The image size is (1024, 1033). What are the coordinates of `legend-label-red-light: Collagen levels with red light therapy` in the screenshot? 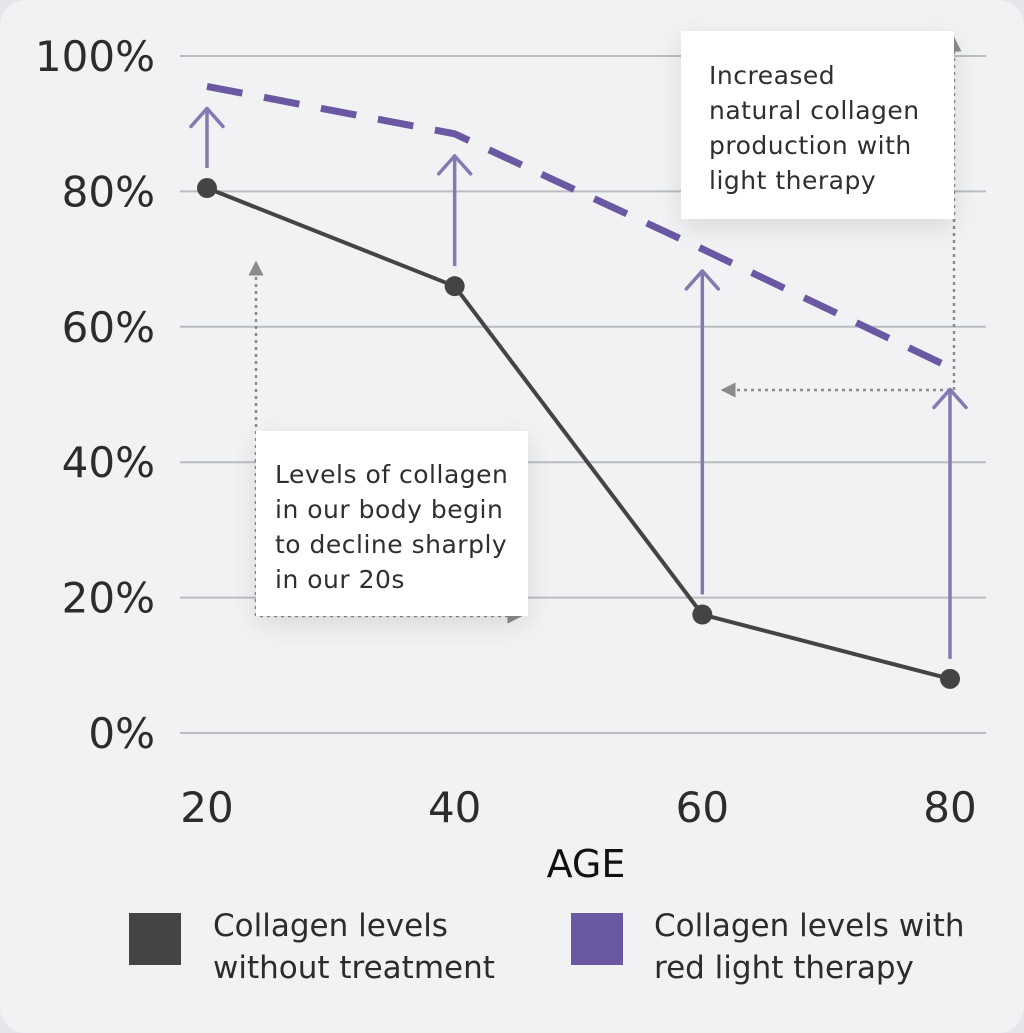 It's located at (809, 947).